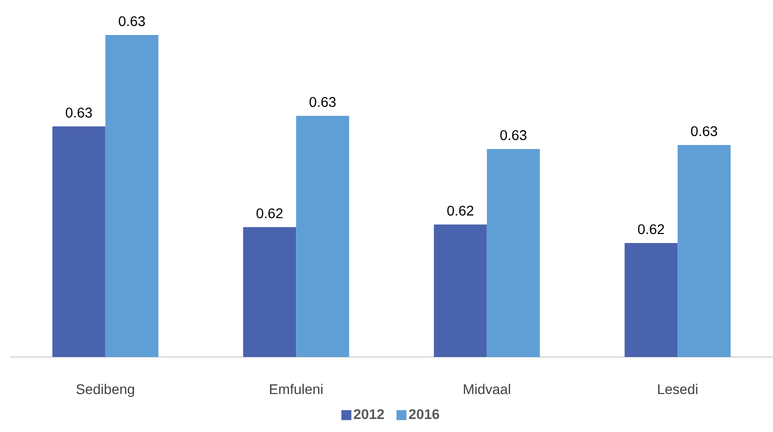  Describe the element at coordinates (105, 390) in the screenshot. I see `x-tick-label: Sedibeng` at that location.